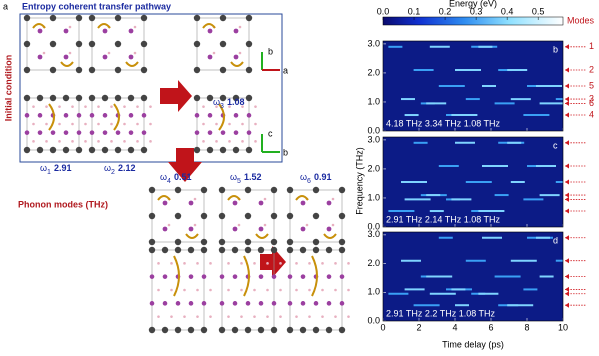 This screenshot has height=356, width=599. I want to click on y-tick-label: 1.0, so click(373, 197).